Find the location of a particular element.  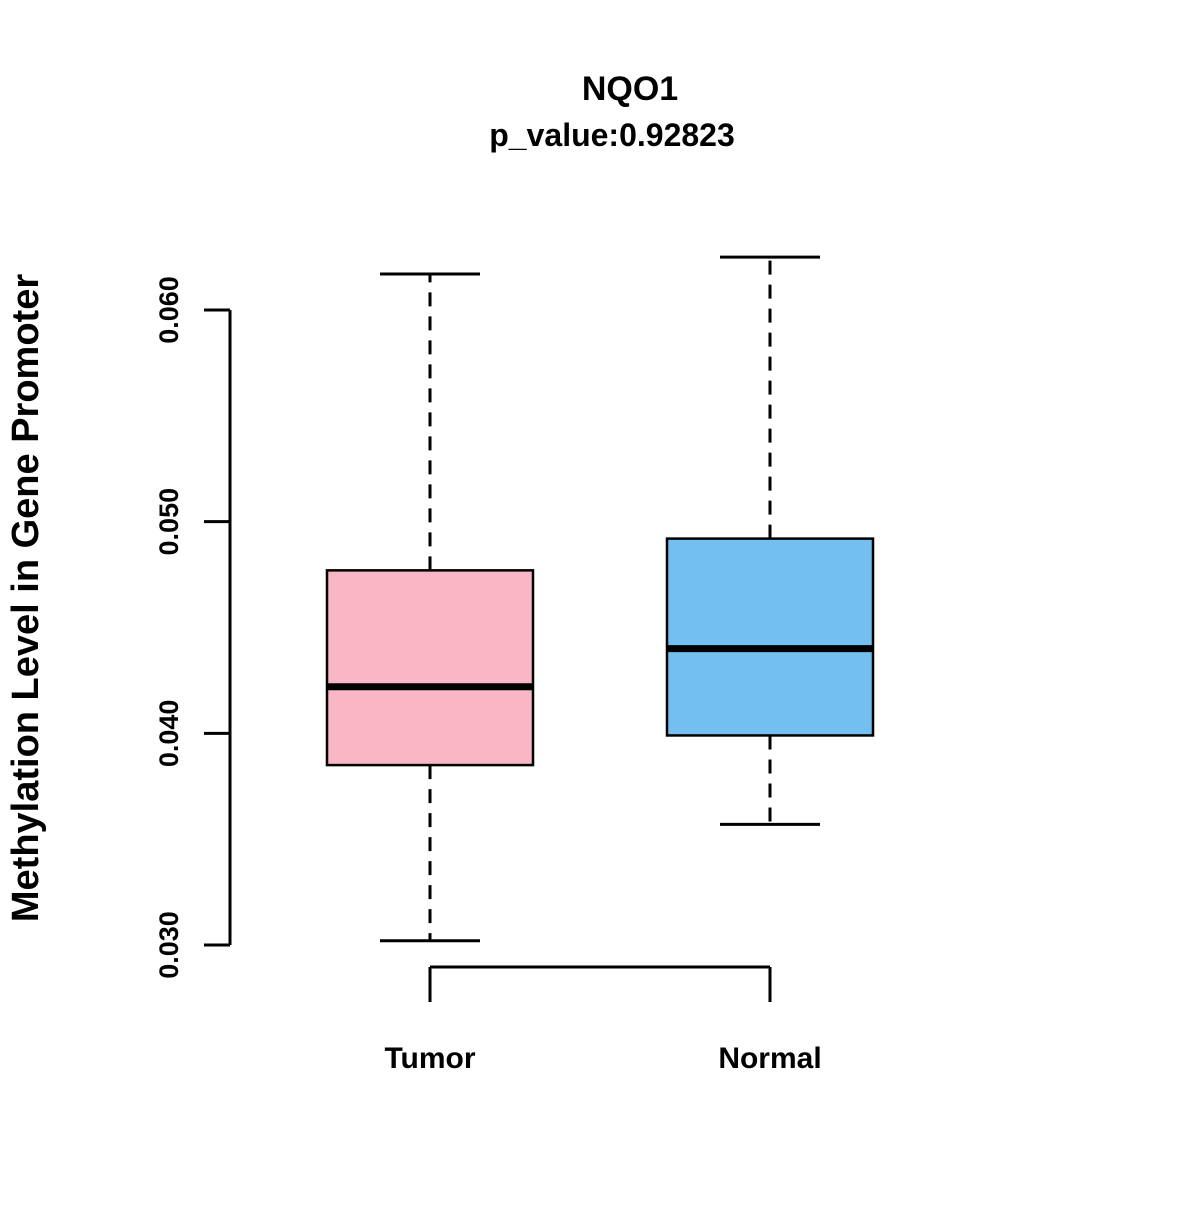

y-tick-label: 0.060 is located at coordinates (169, 310).